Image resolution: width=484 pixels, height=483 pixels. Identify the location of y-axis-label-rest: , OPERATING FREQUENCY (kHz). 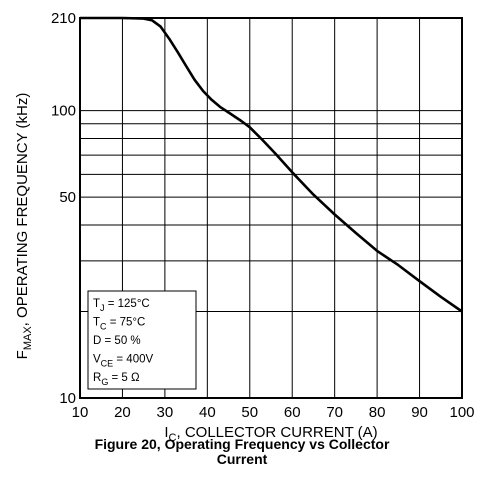
(22, 210).